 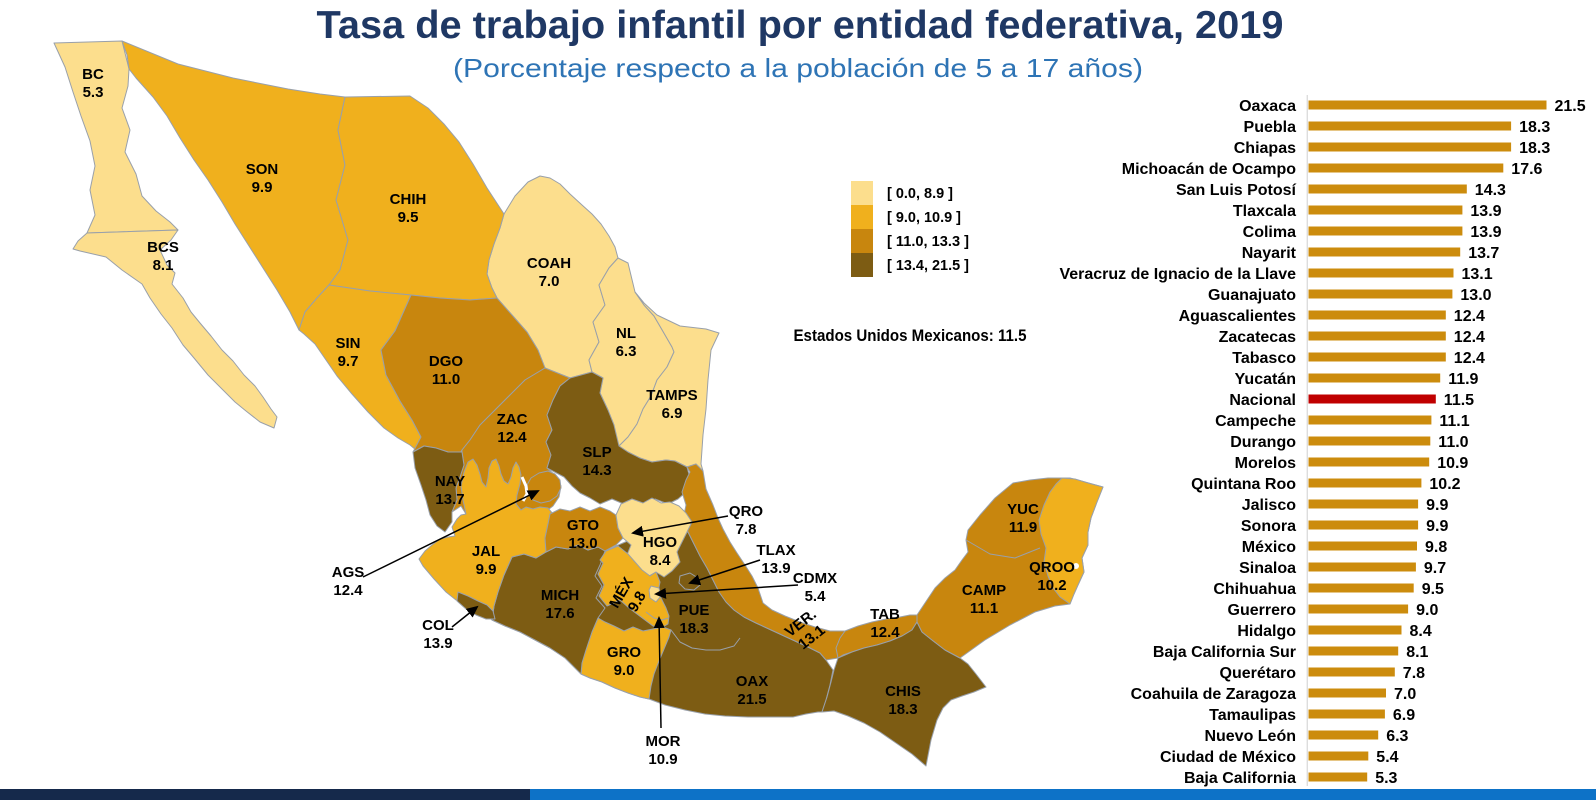 What do you see at coordinates (1254, 589) in the screenshot?
I see `svg-text: Chihuahua` at bounding box center [1254, 589].